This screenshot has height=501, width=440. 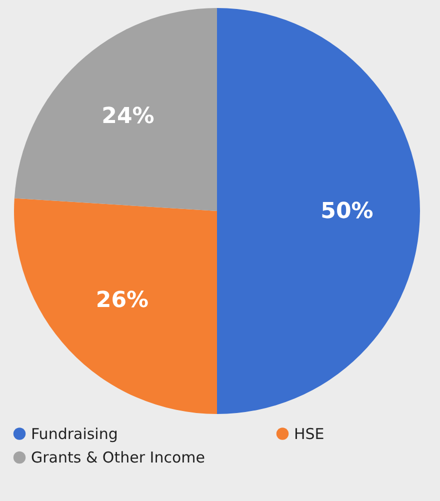 I want to click on data-label: 26%, so click(x=122, y=300).